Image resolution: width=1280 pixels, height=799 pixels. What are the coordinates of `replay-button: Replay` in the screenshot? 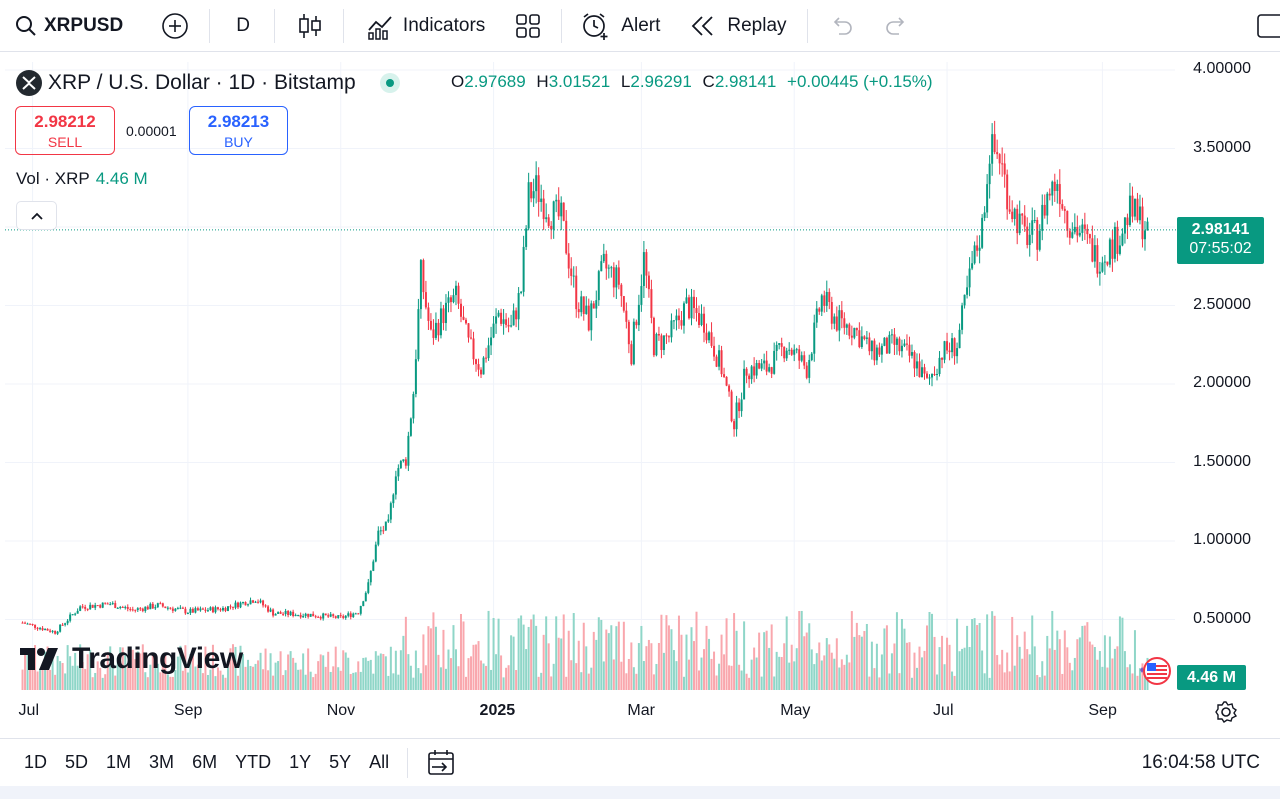 It's located at (738, 26).